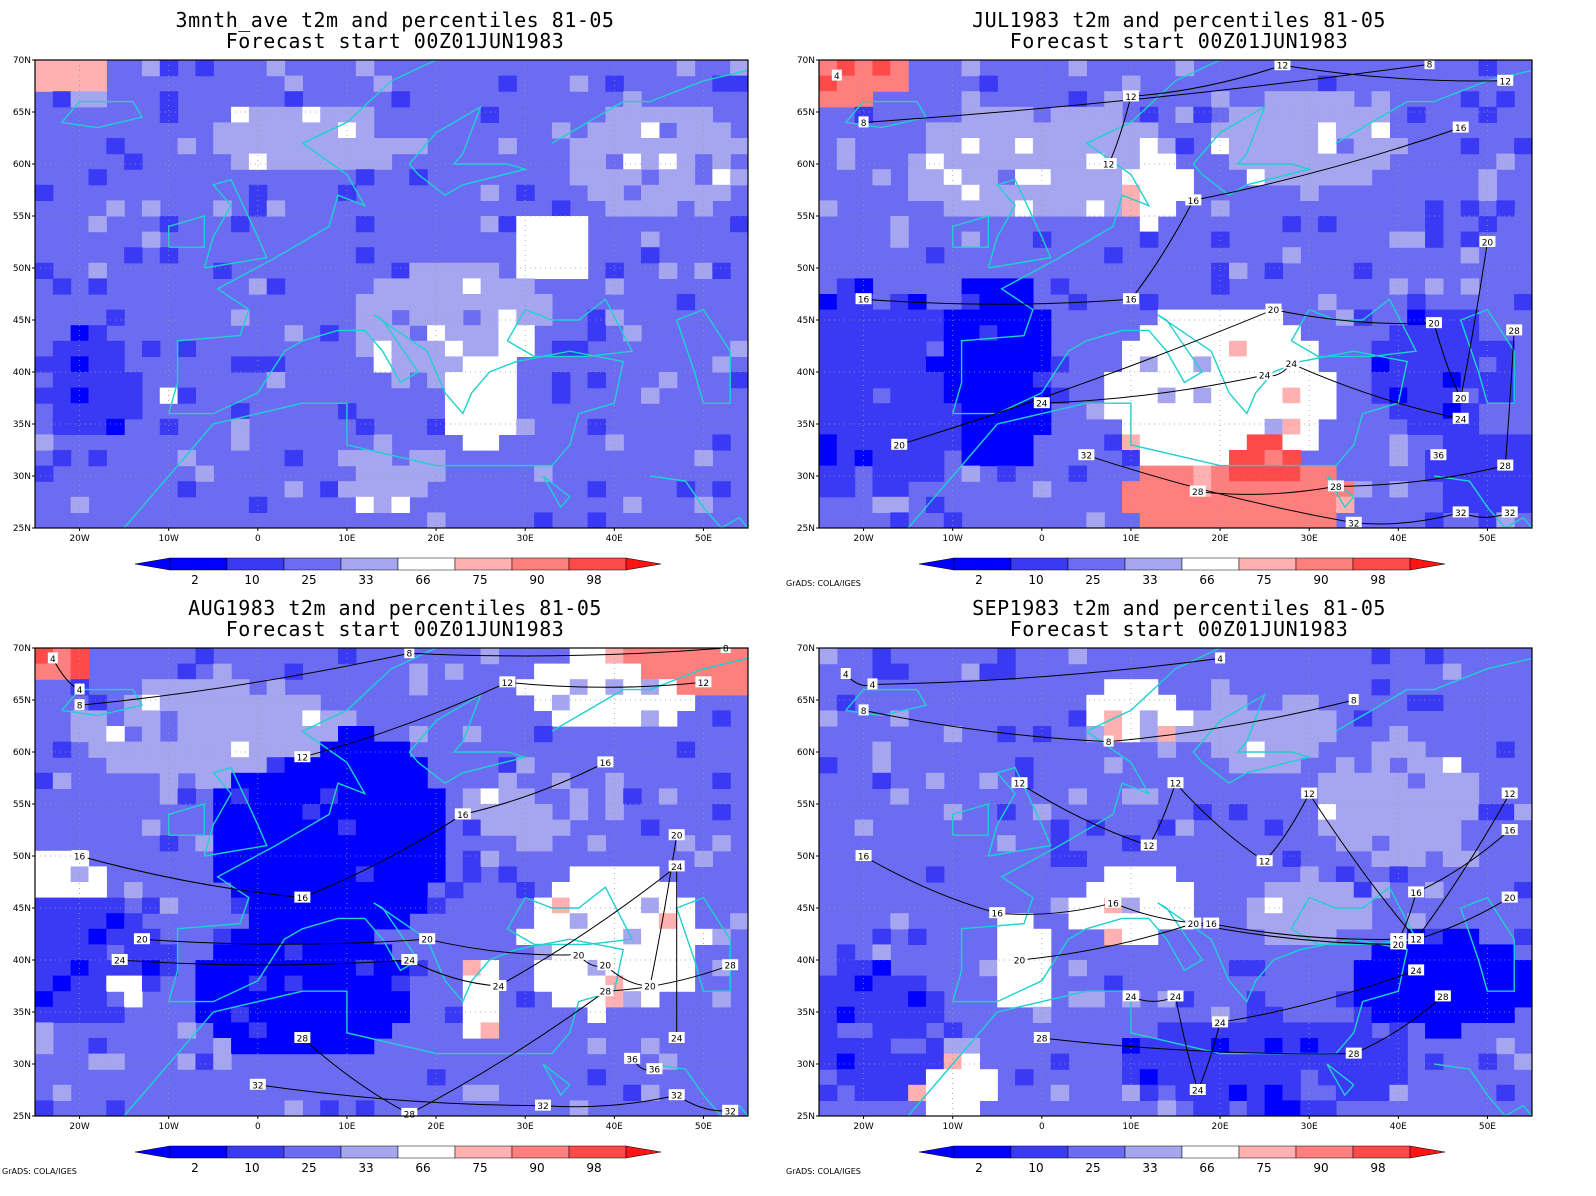  What do you see at coordinates (1086, 237) in the screenshot?
I see `coastline` at bounding box center [1086, 237].